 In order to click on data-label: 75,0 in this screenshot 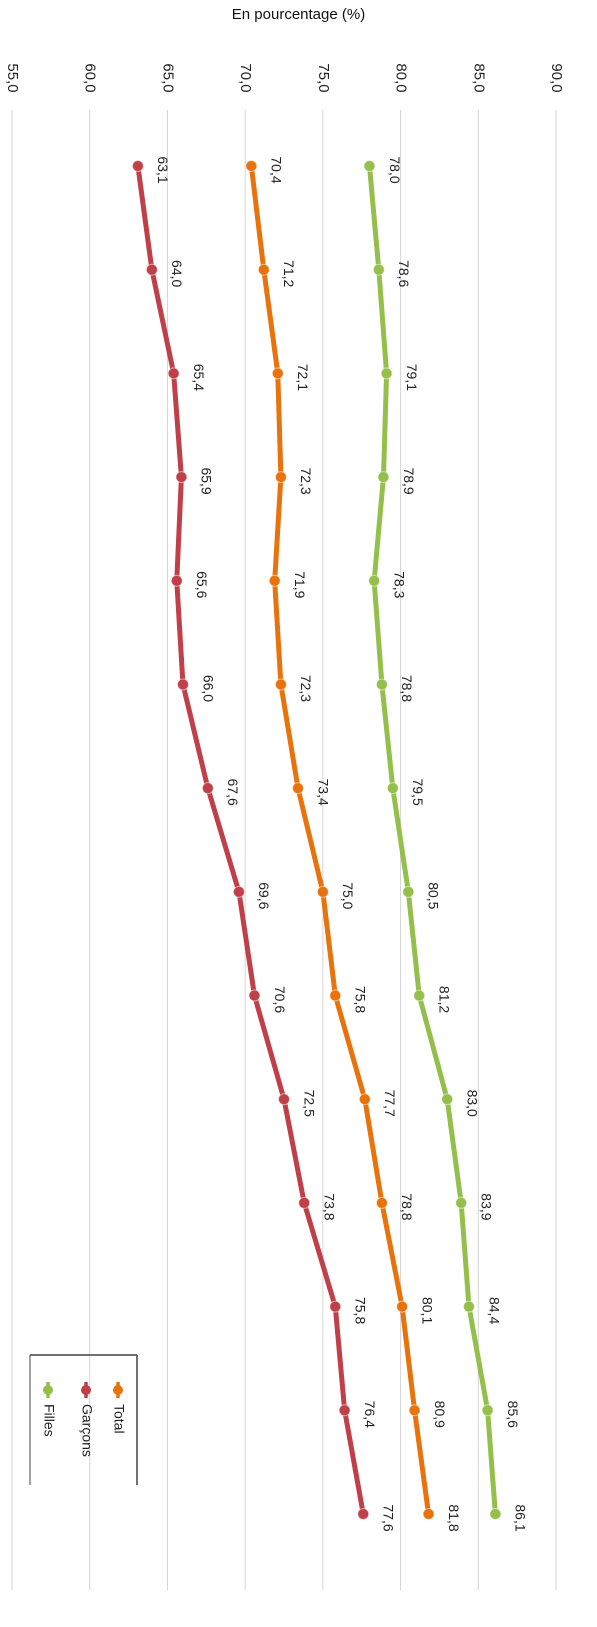, I will do `click(348, 895)`.